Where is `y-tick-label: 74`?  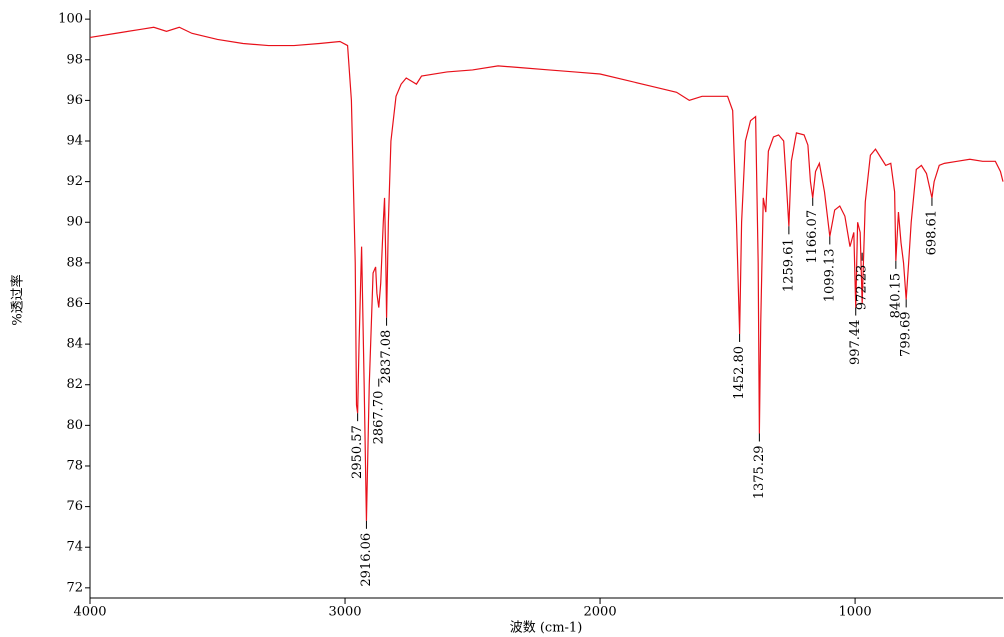 y-tick-label: 74 is located at coordinates (74, 547).